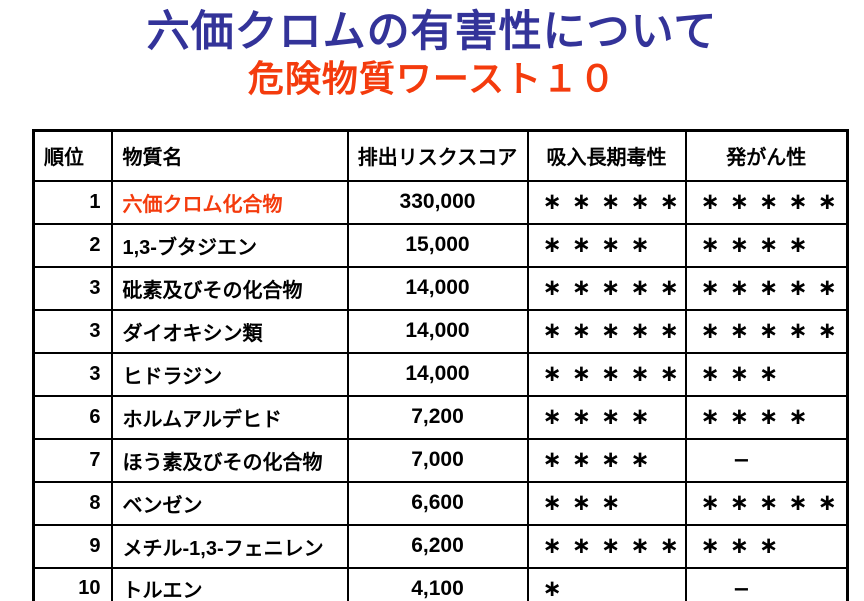 This screenshot has width=864, height=601. What do you see at coordinates (229, 374) in the screenshot?
I see `substance-name-cell: ヒドラジン` at bounding box center [229, 374].